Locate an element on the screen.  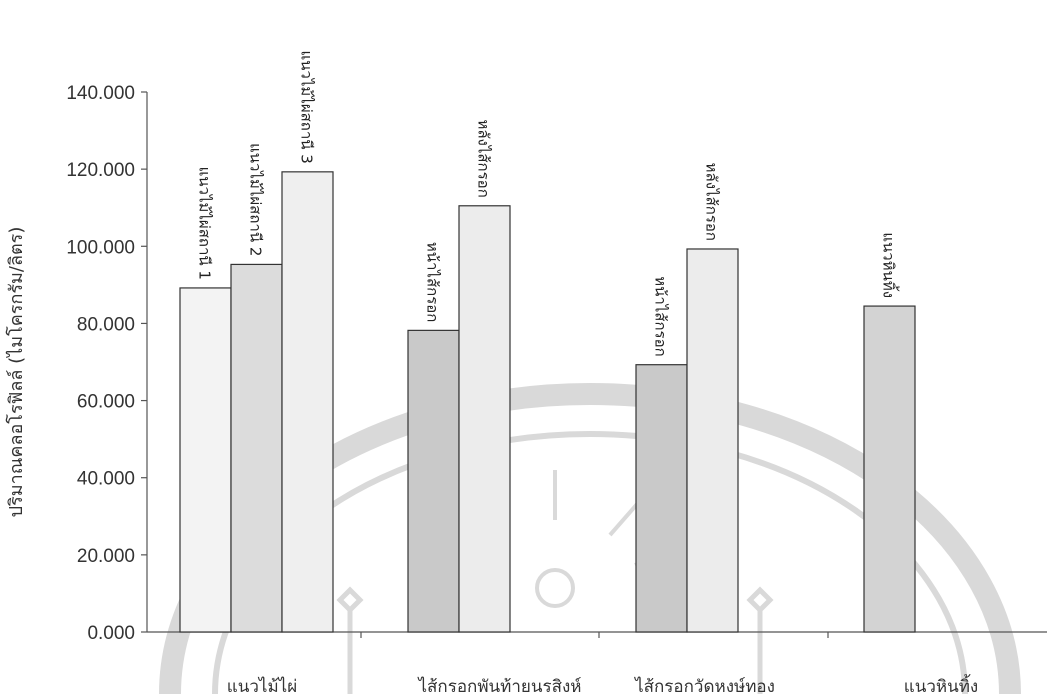
bar-label: แนวหินทิ้ง is located at coordinates (890, 265).